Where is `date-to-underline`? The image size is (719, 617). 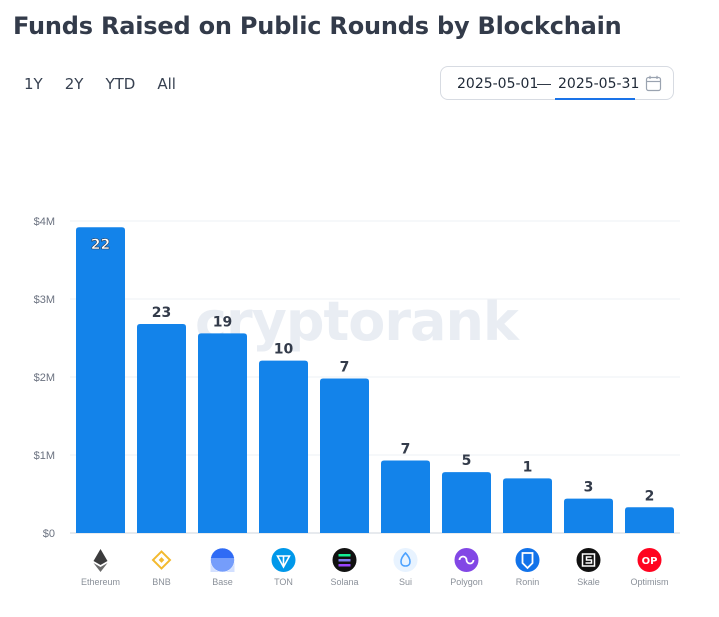
date-to-underline is located at coordinates (595, 99).